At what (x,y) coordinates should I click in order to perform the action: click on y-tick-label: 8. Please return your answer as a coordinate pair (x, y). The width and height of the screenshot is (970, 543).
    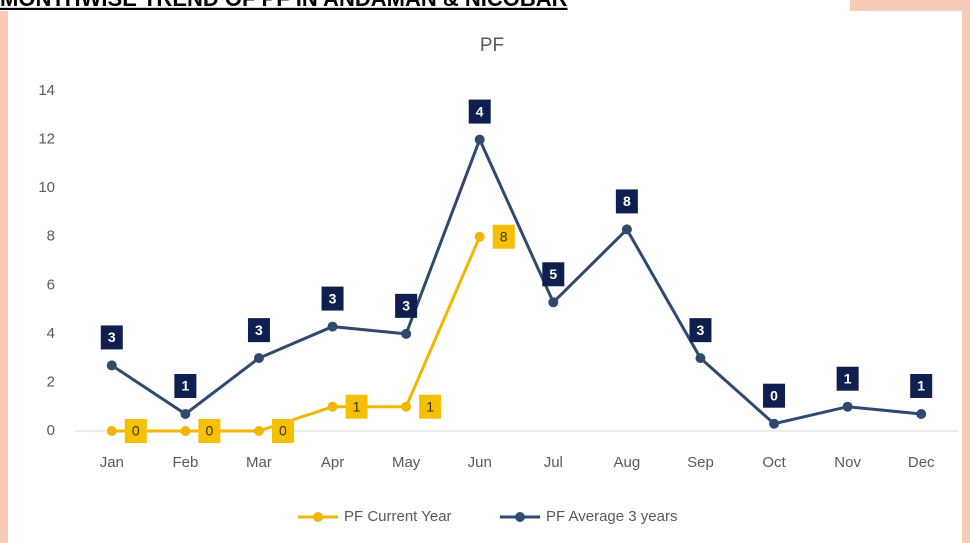
    Looking at the image, I should click on (51, 236).